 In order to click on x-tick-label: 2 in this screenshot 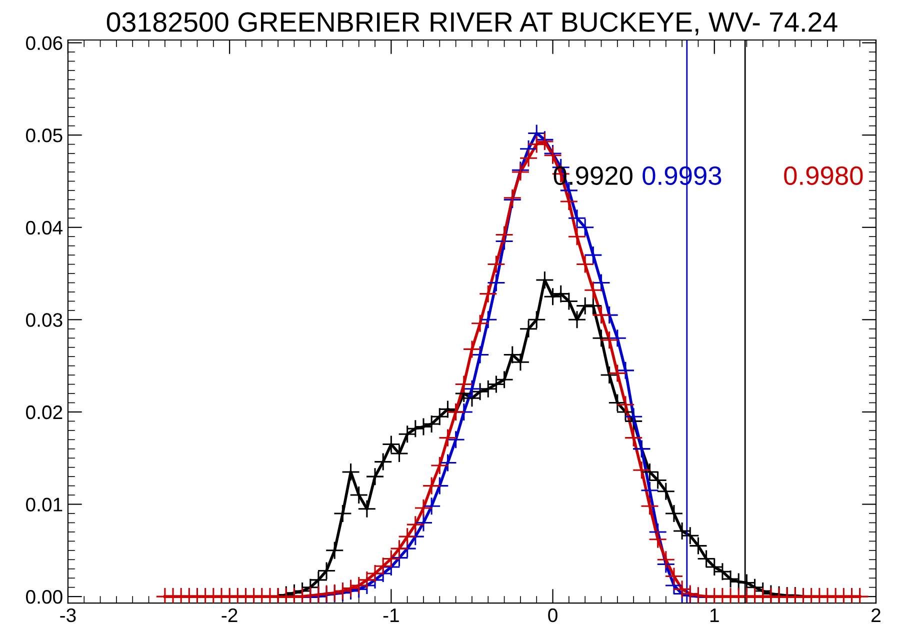, I will do `click(876, 615)`.